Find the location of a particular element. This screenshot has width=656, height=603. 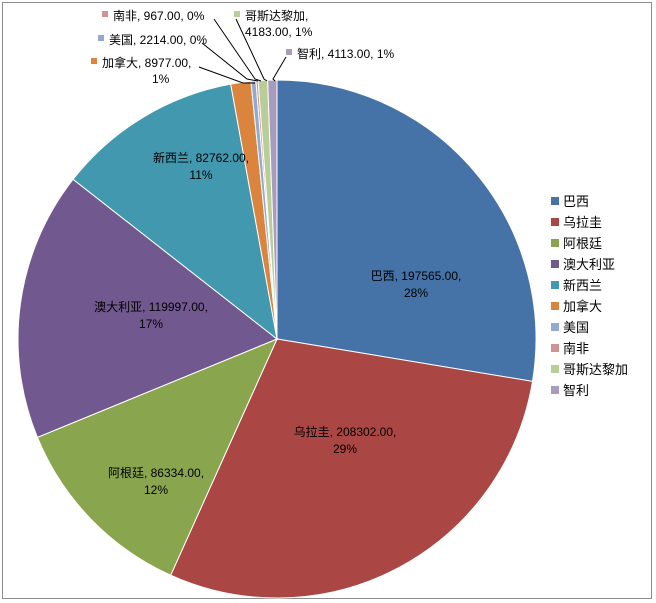

data-label-7: 南非, 967.00, 0% is located at coordinates (159, 15).